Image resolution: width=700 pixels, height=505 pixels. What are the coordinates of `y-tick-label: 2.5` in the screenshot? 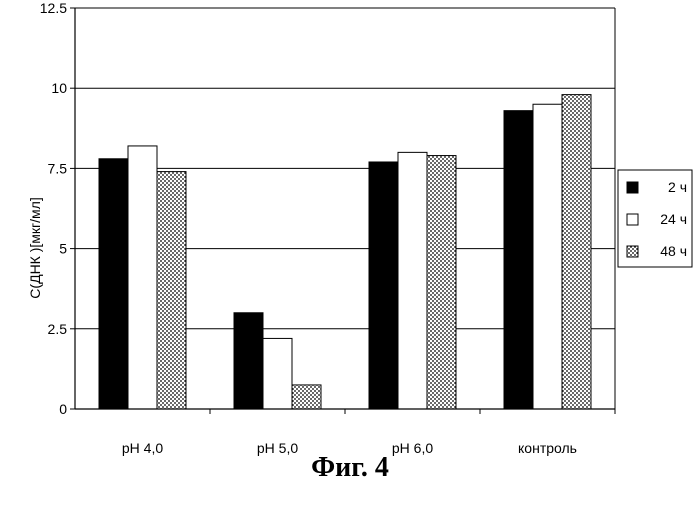 It's located at (58, 329).